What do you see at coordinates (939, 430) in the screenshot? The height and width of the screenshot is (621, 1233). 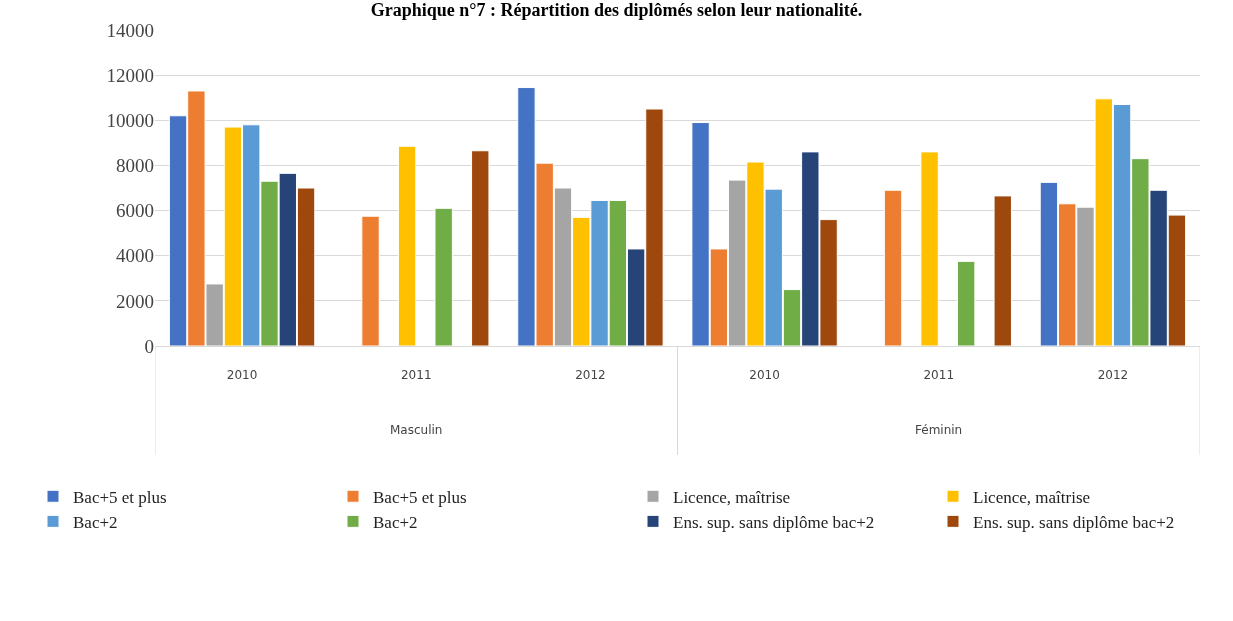 I see `text: Féminin` at bounding box center [939, 430].